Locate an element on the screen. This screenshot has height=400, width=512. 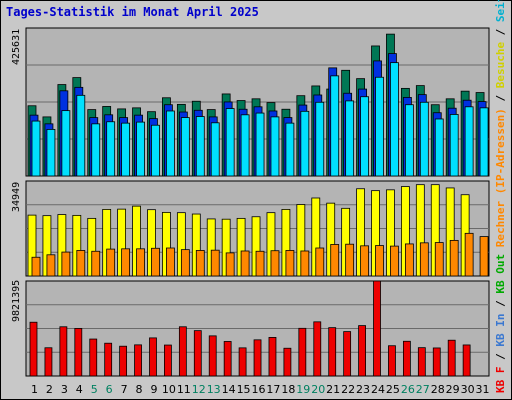
x-tick-label: 18 is located at coordinates (288, 389).